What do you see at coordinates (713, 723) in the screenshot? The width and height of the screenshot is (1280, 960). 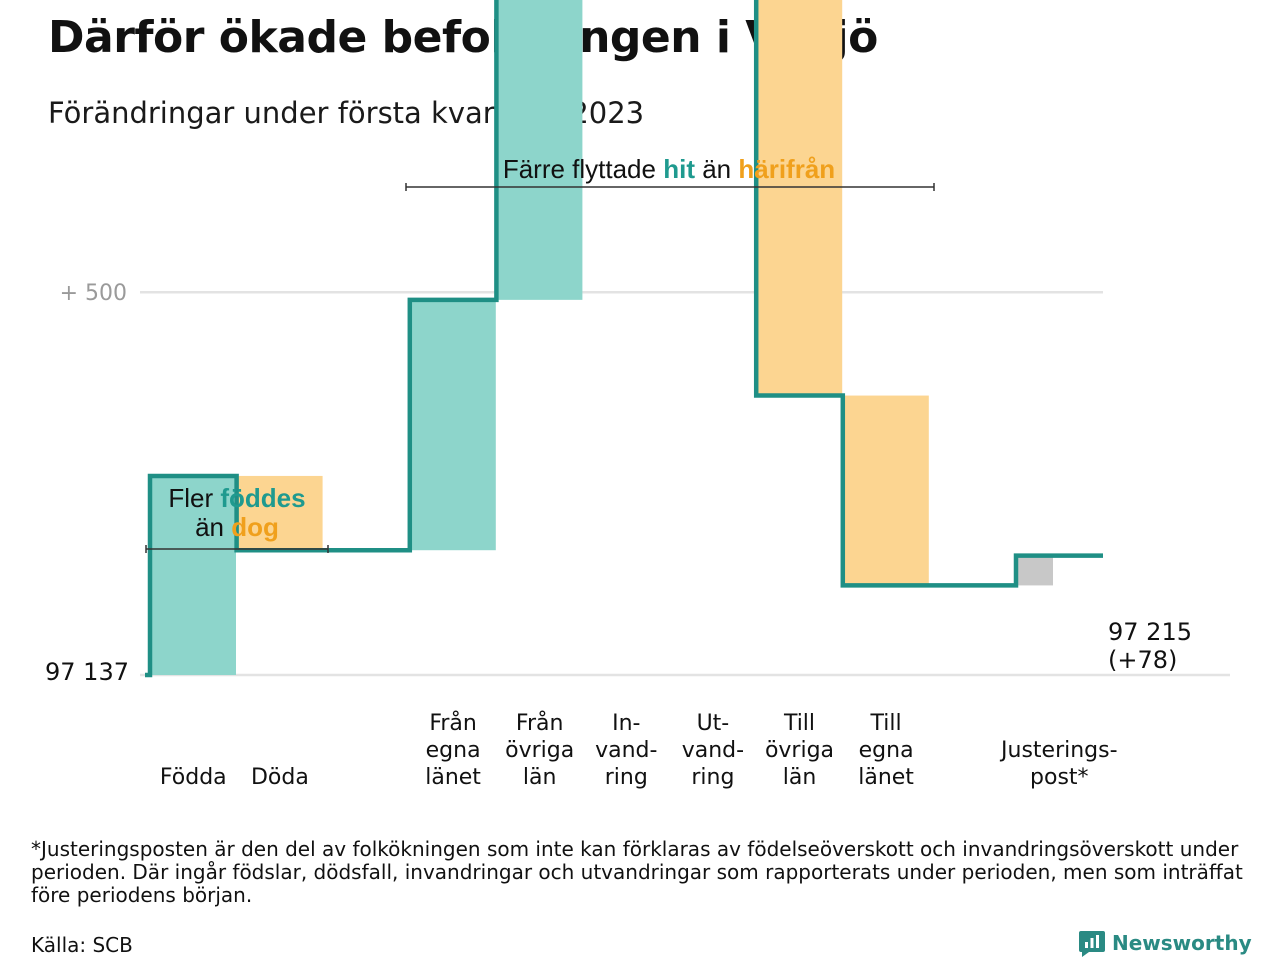 I see `category-label: Ut-` at bounding box center [713, 723].